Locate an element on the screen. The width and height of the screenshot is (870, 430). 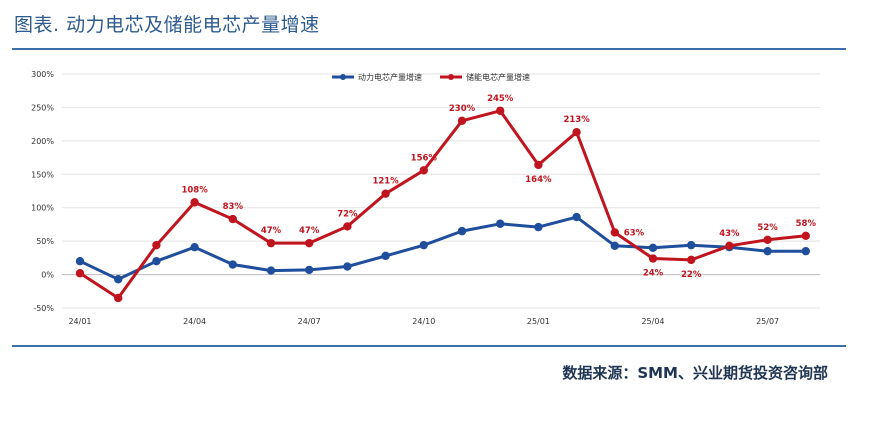
y-tick-label: 250% is located at coordinates (42, 107).